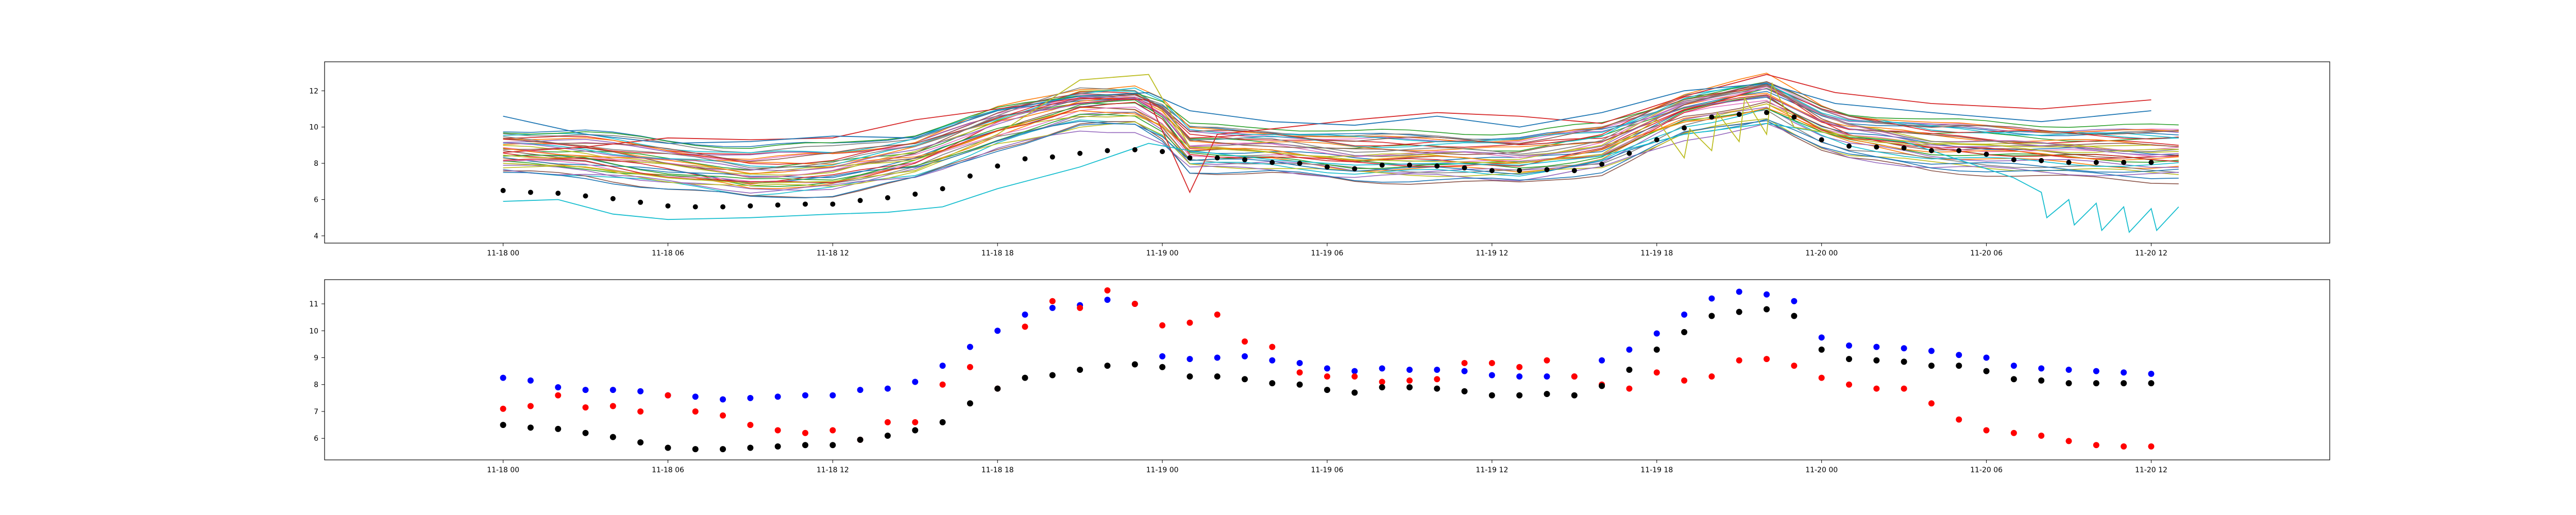 Image resolution: width=2576 pixels, height=515 pixels. What do you see at coordinates (316, 439) in the screenshot?
I see `bottom-y-tick-label: 6` at bounding box center [316, 439].